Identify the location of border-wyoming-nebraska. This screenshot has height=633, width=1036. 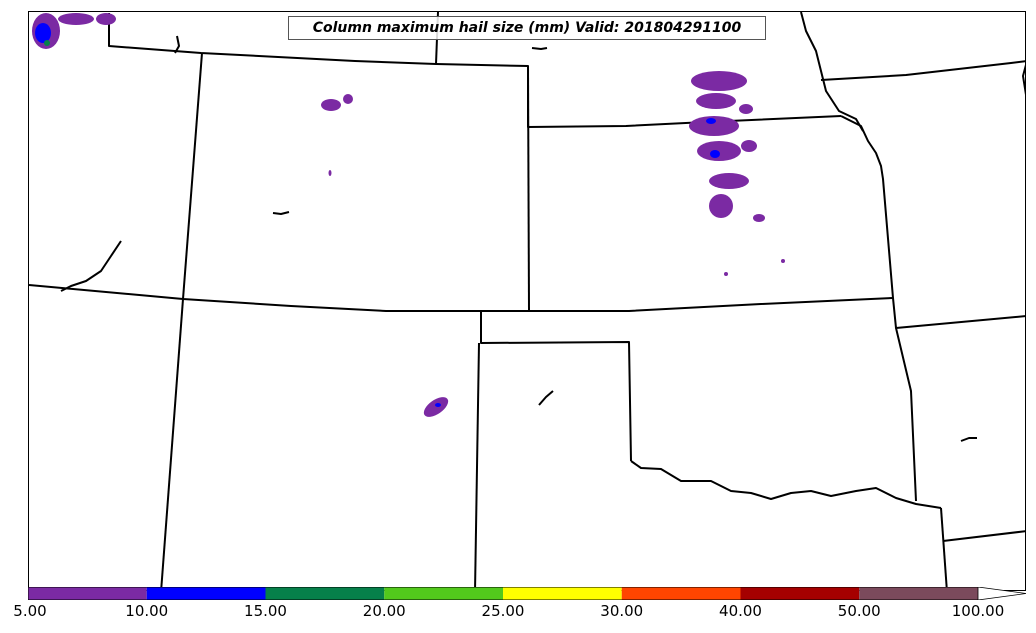
(528, 188).